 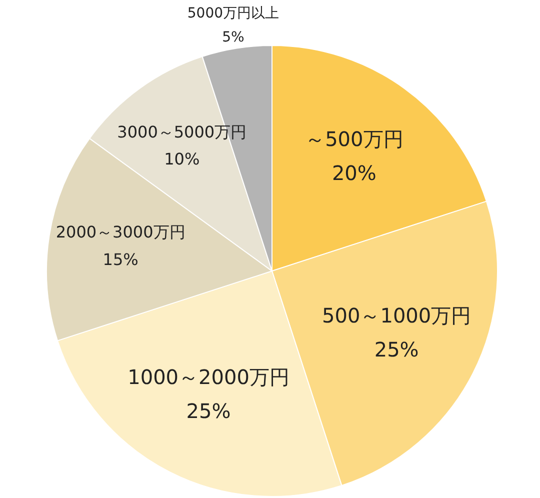 What do you see at coordinates (354, 139) in the screenshot?
I see `slice-label: ～500万円` at bounding box center [354, 139].